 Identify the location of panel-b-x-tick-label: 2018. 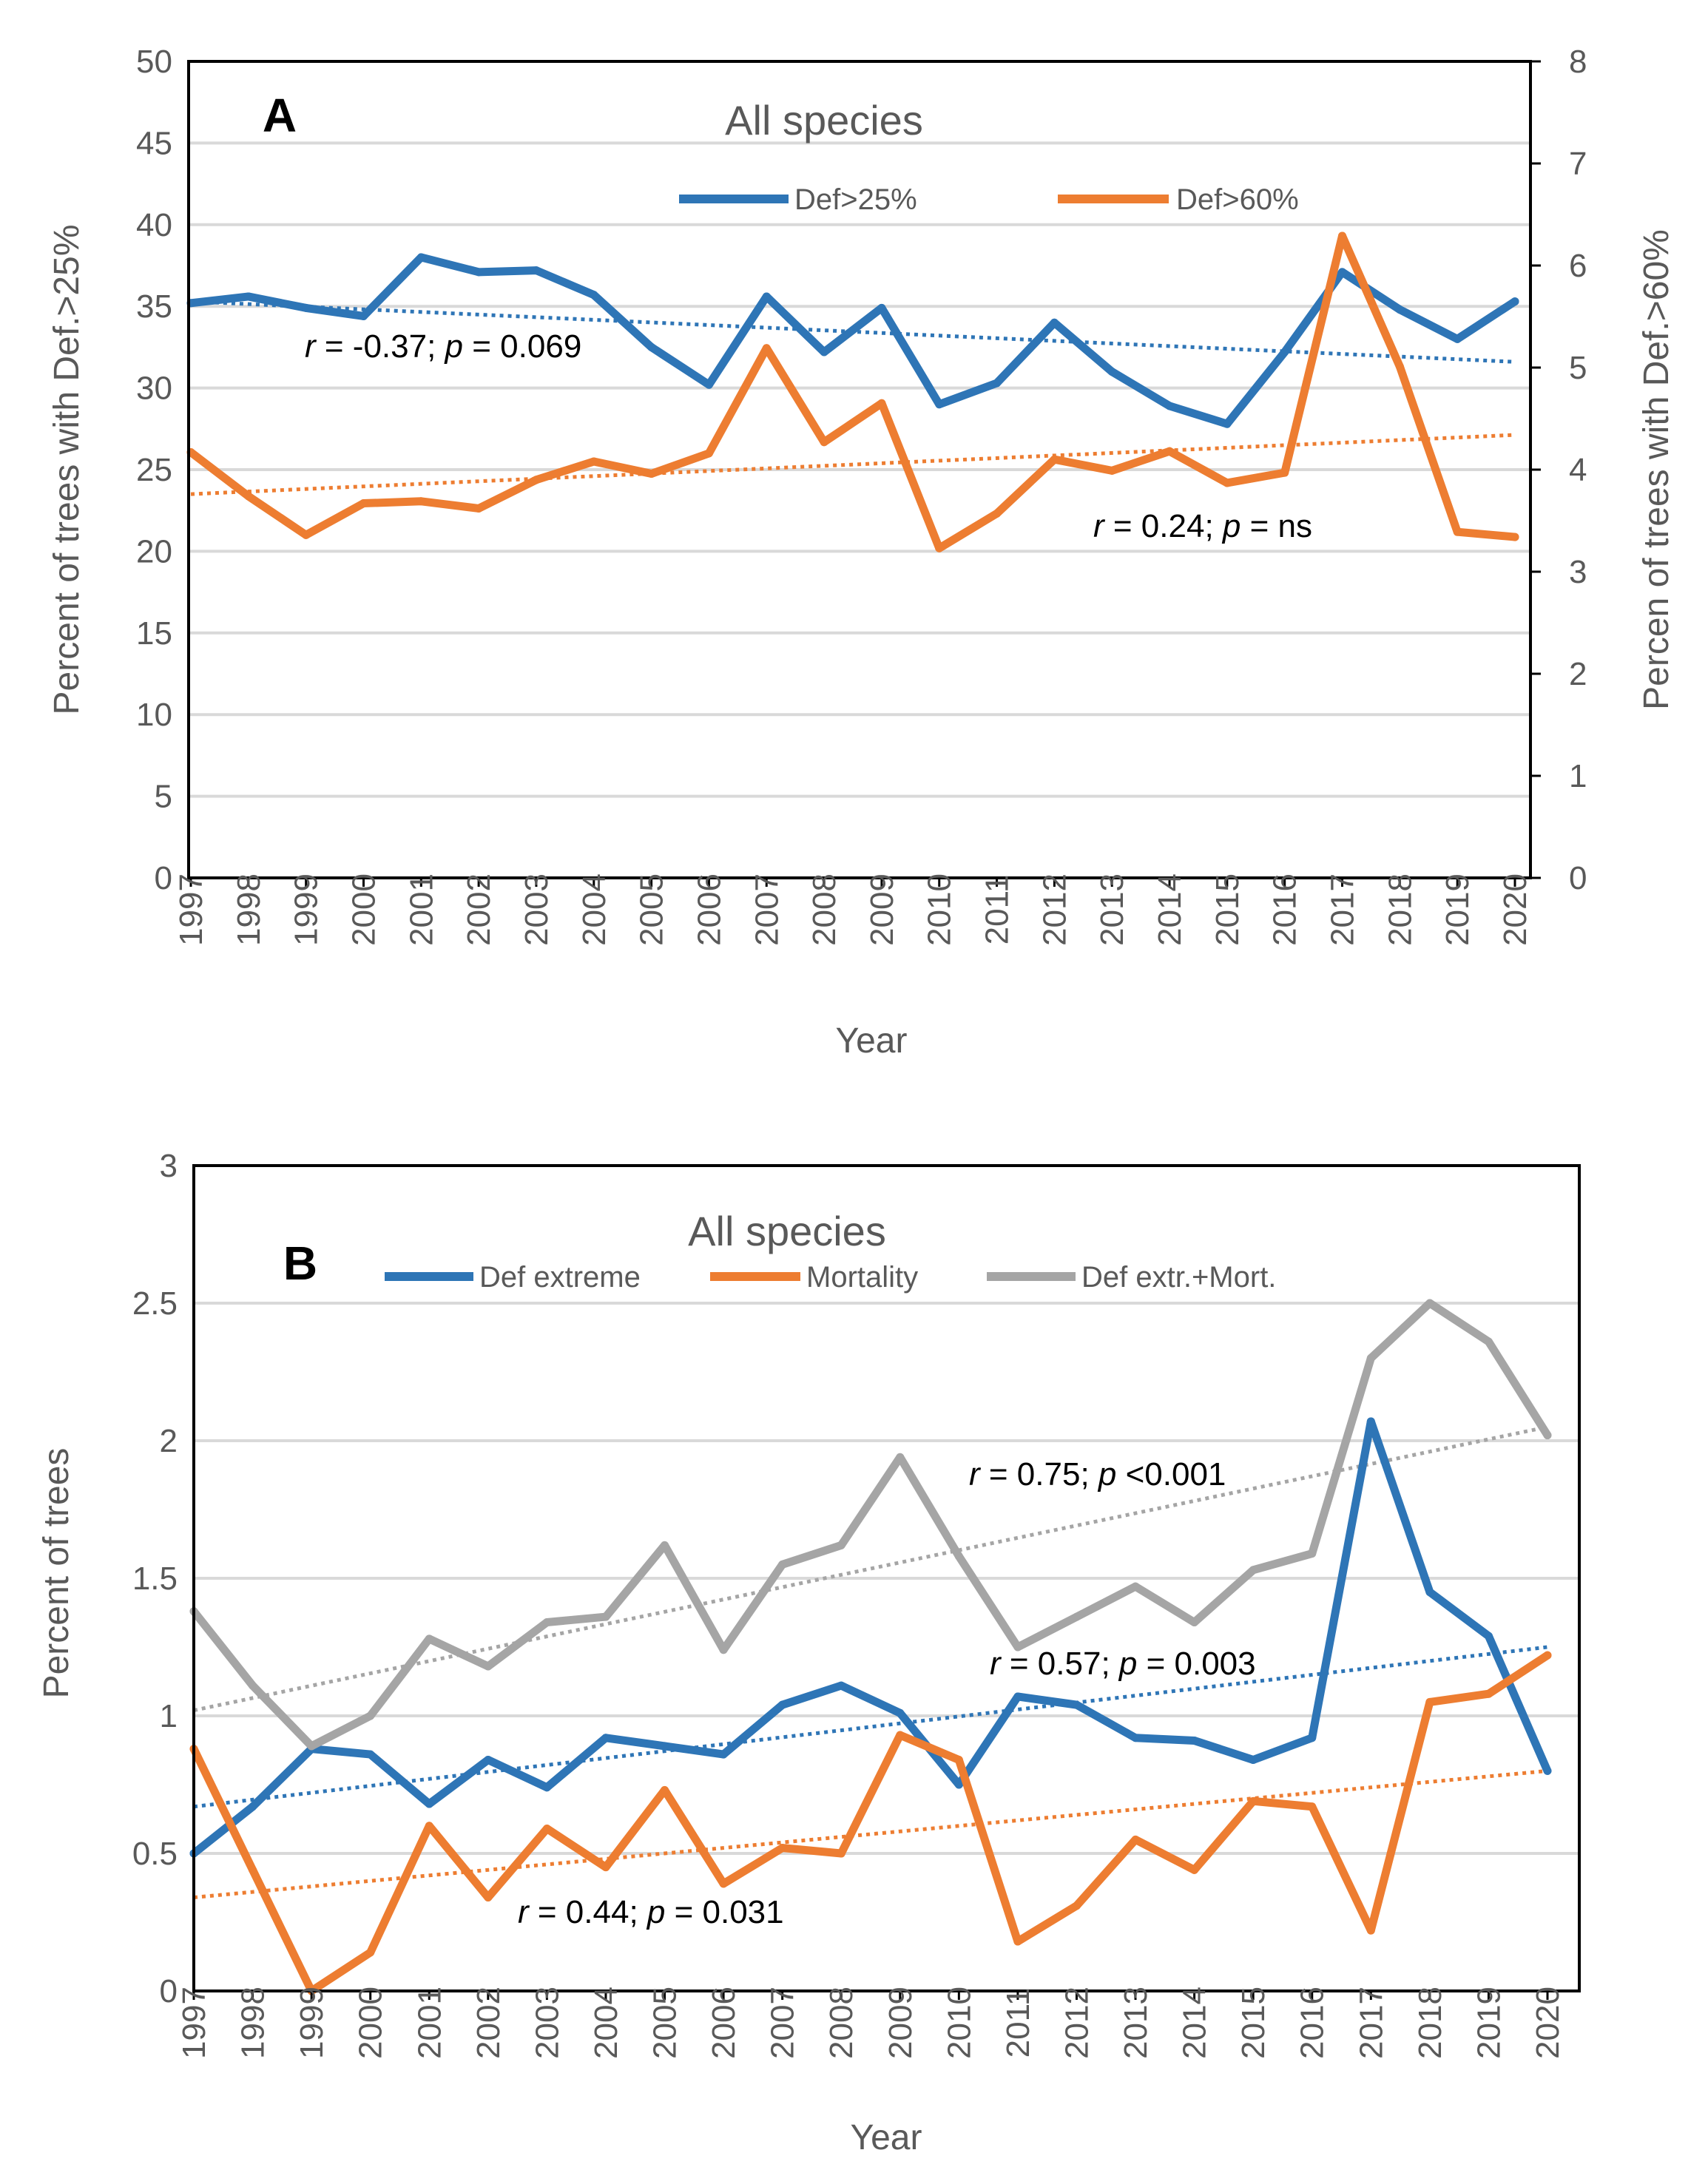
(1430, 2023).